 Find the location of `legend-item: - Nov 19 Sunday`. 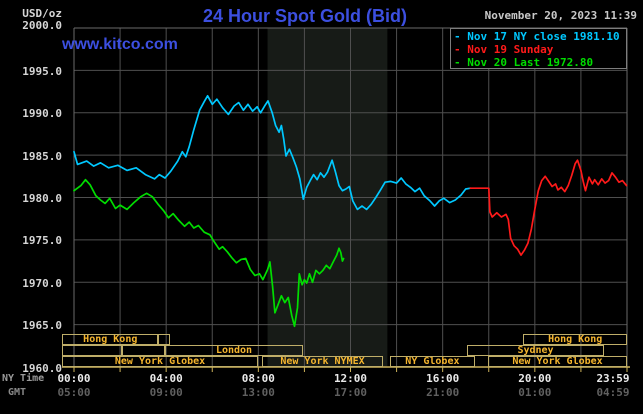

legend-item: - Nov 19 Sunday is located at coordinates (540, 49).